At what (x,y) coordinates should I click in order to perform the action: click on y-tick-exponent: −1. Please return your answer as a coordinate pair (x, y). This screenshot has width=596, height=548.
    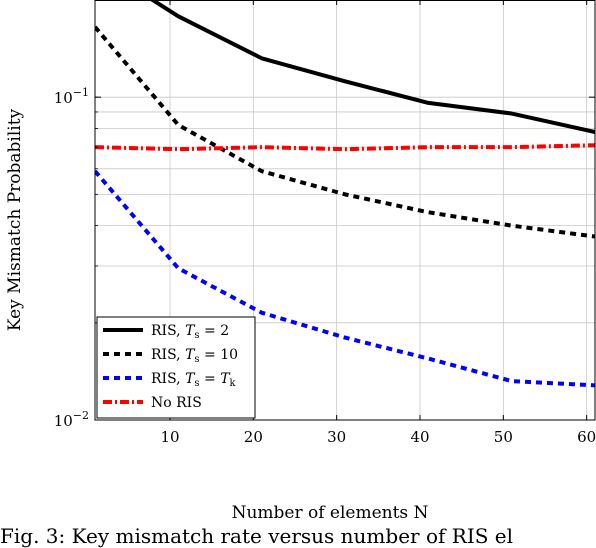
    Looking at the image, I should click on (81, 92).